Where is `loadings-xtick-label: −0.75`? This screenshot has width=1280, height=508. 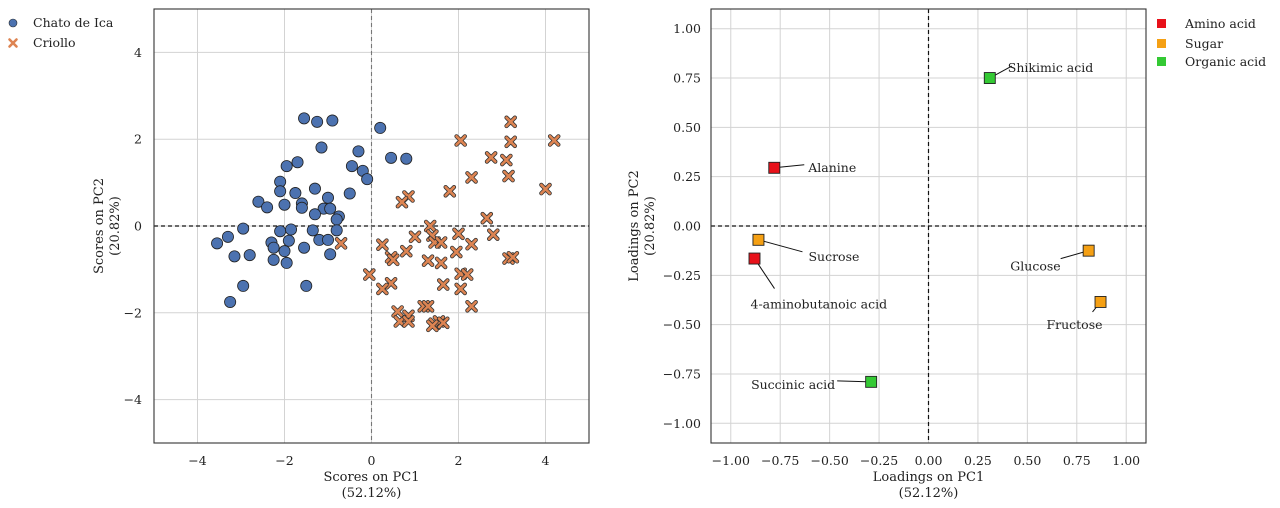 loadings-xtick-label: −0.75 is located at coordinates (780, 460).